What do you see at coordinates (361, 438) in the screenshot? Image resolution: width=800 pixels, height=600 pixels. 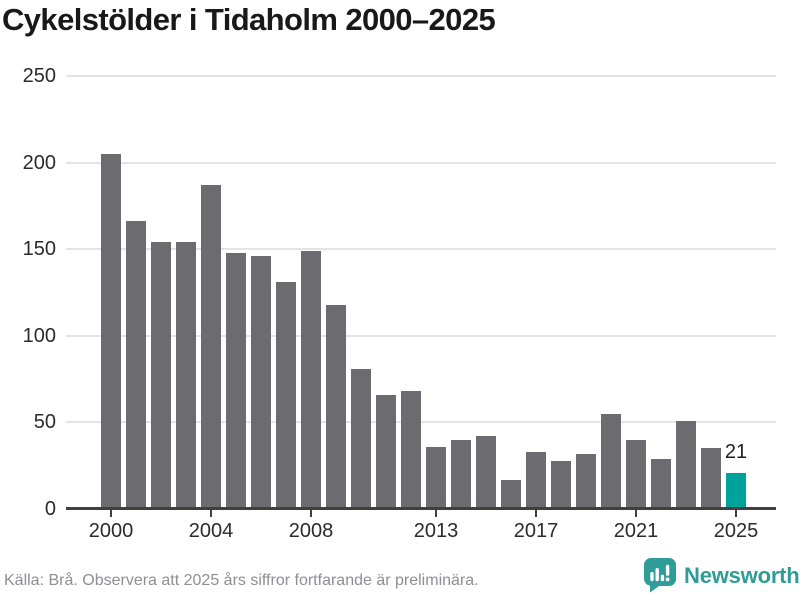 I see `bar-2010` at bounding box center [361, 438].